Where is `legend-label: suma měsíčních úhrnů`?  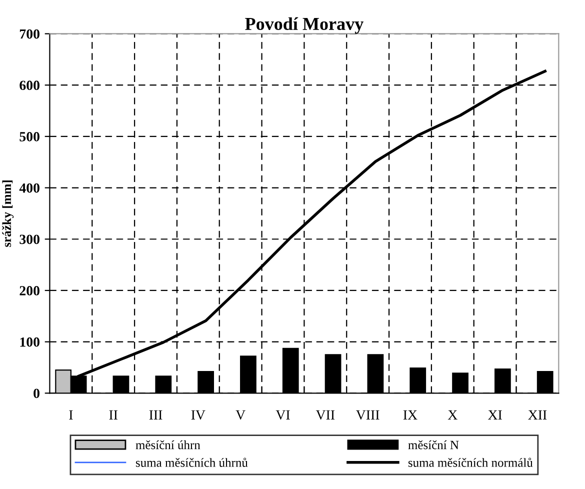
legend-label: suma měsíčních úhrnů is located at coordinates (192, 462).